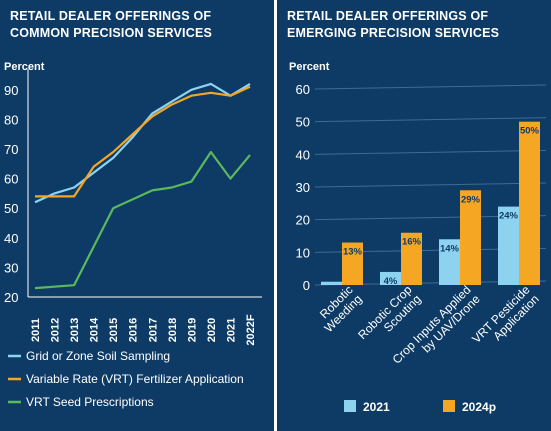 This screenshot has height=431, width=551. Describe the element at coordinates (303, 187) in the screenshot. I see `right-y-tick-label: 30` at that location.